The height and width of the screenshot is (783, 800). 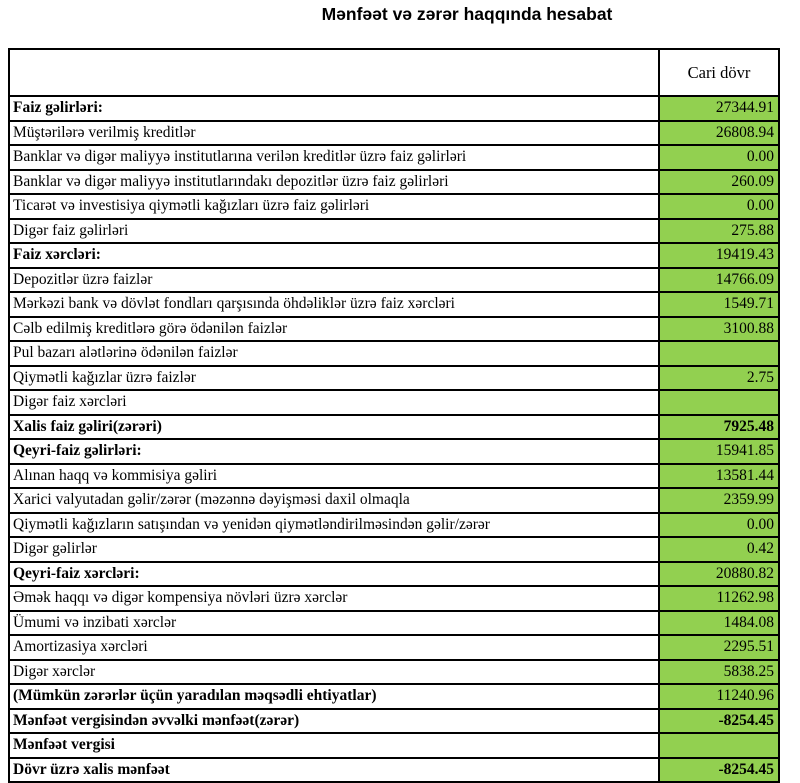 What do you see at coordinates (719, 304) in the screenshot?
I see `row-value: 1549.71` at bounding box center [719, 304].